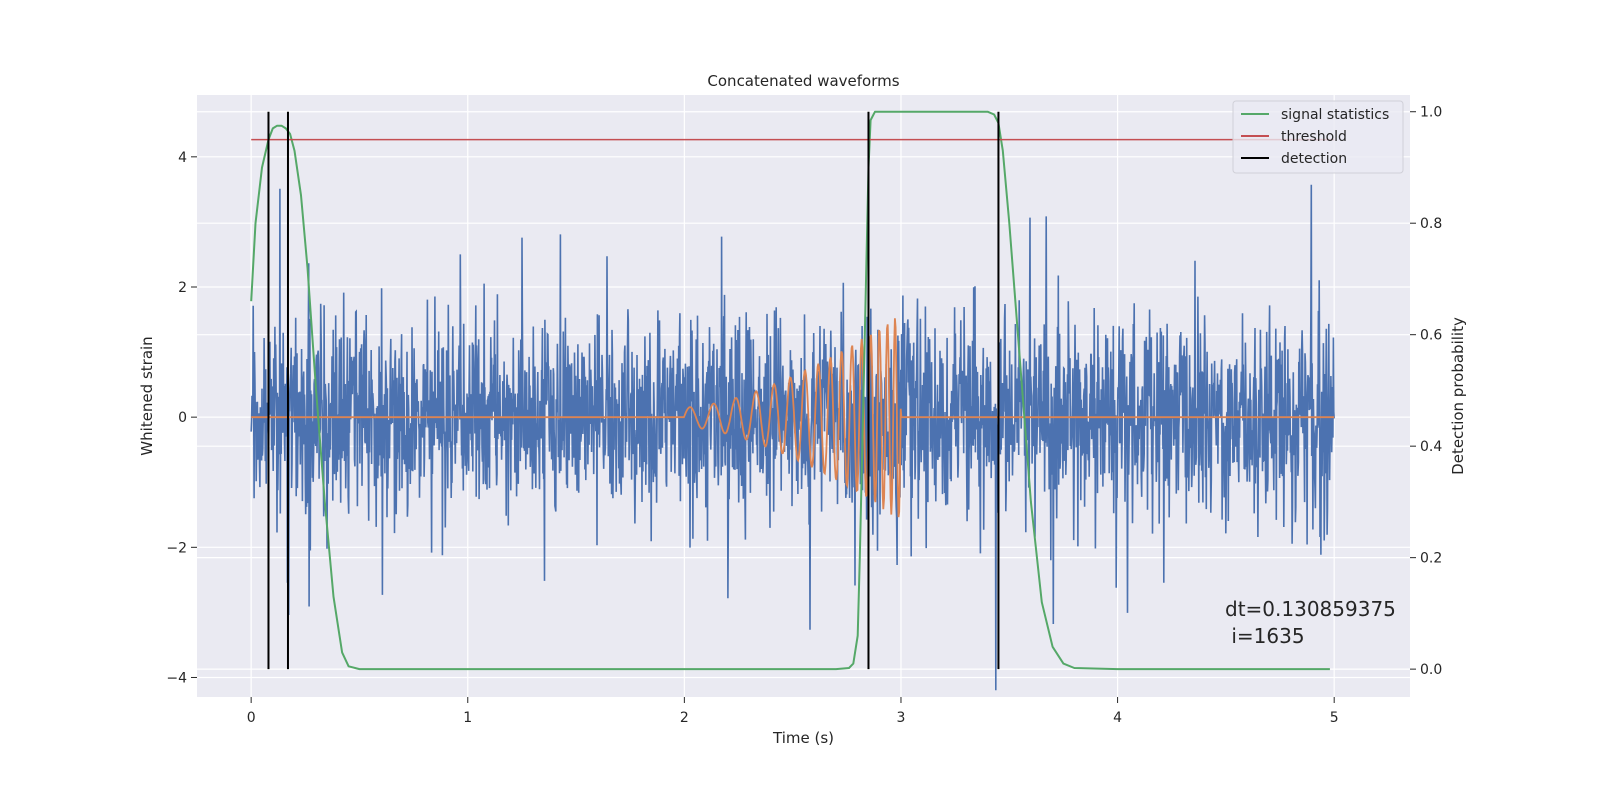  What do you see at coordinates (1265, 636) in the screenshot?
I see `annotation-index: i=1635` at bounding box center [1265, 636].